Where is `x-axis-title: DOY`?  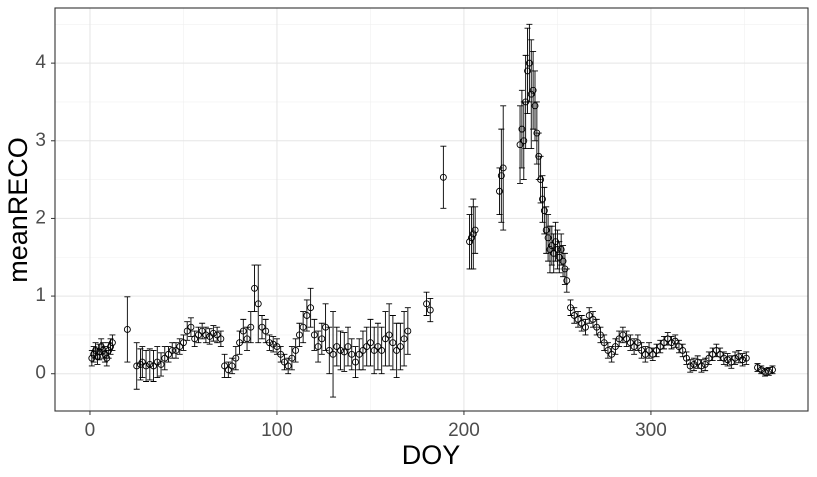 x-axis-title: DOY is located at coordinates (431, 455).